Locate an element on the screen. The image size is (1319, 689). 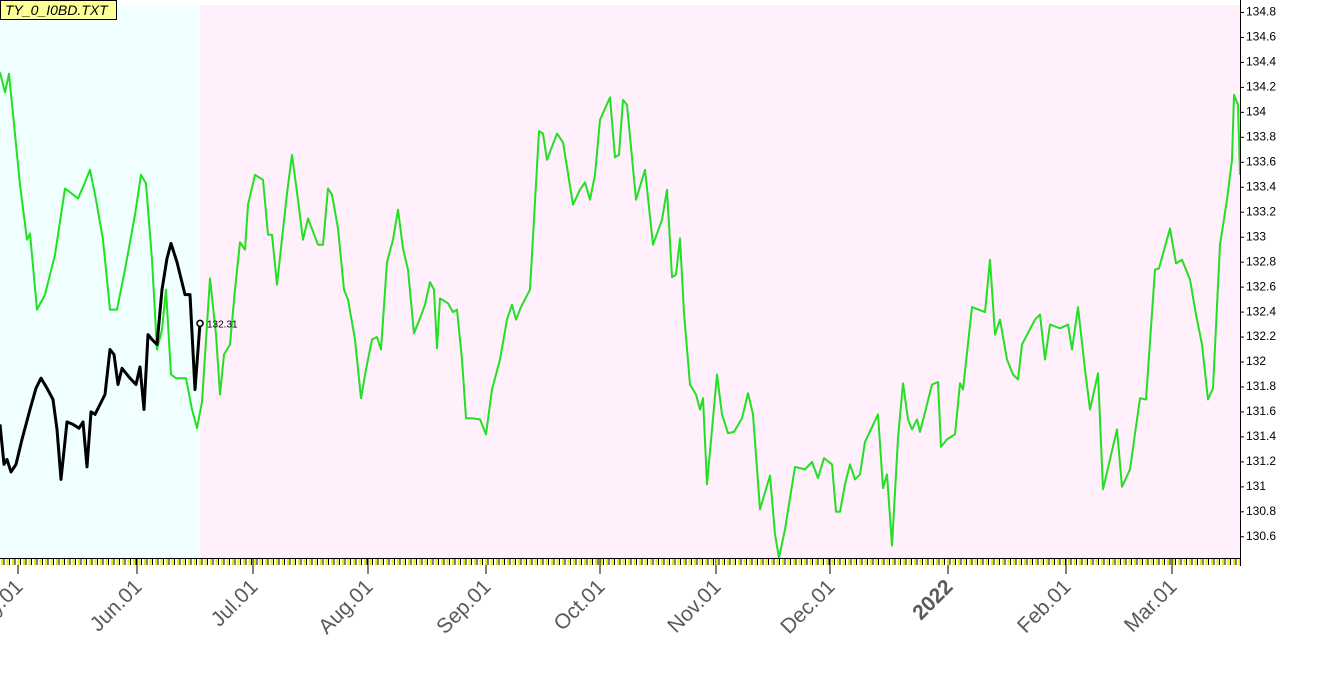
y-tick-label: 132.4 is located at coordinates (1261, 311).